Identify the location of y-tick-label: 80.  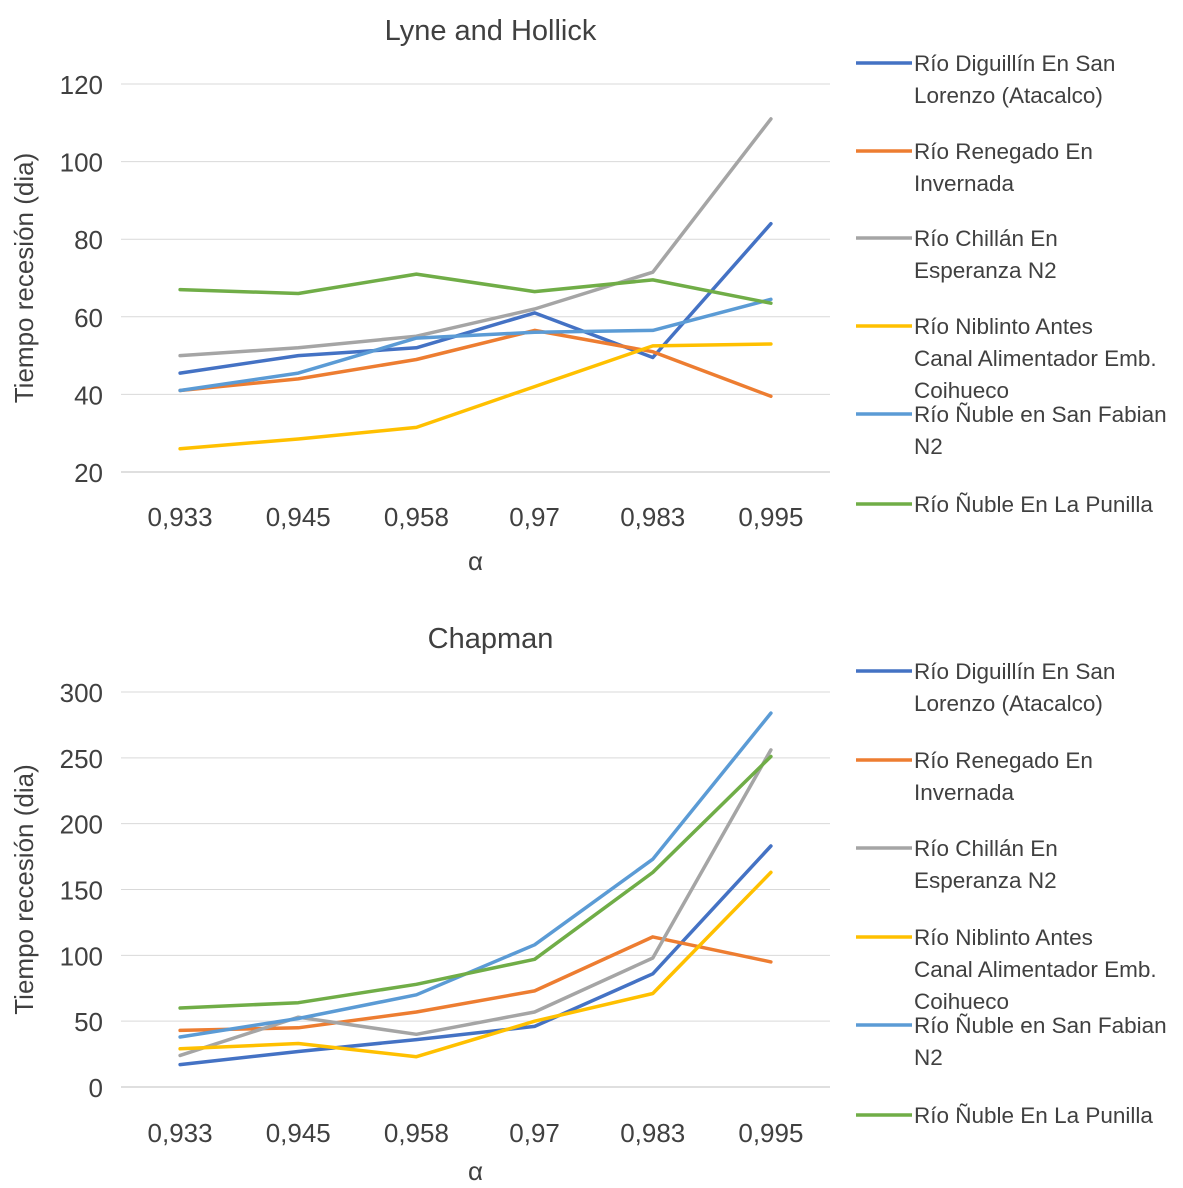
(88, 240).